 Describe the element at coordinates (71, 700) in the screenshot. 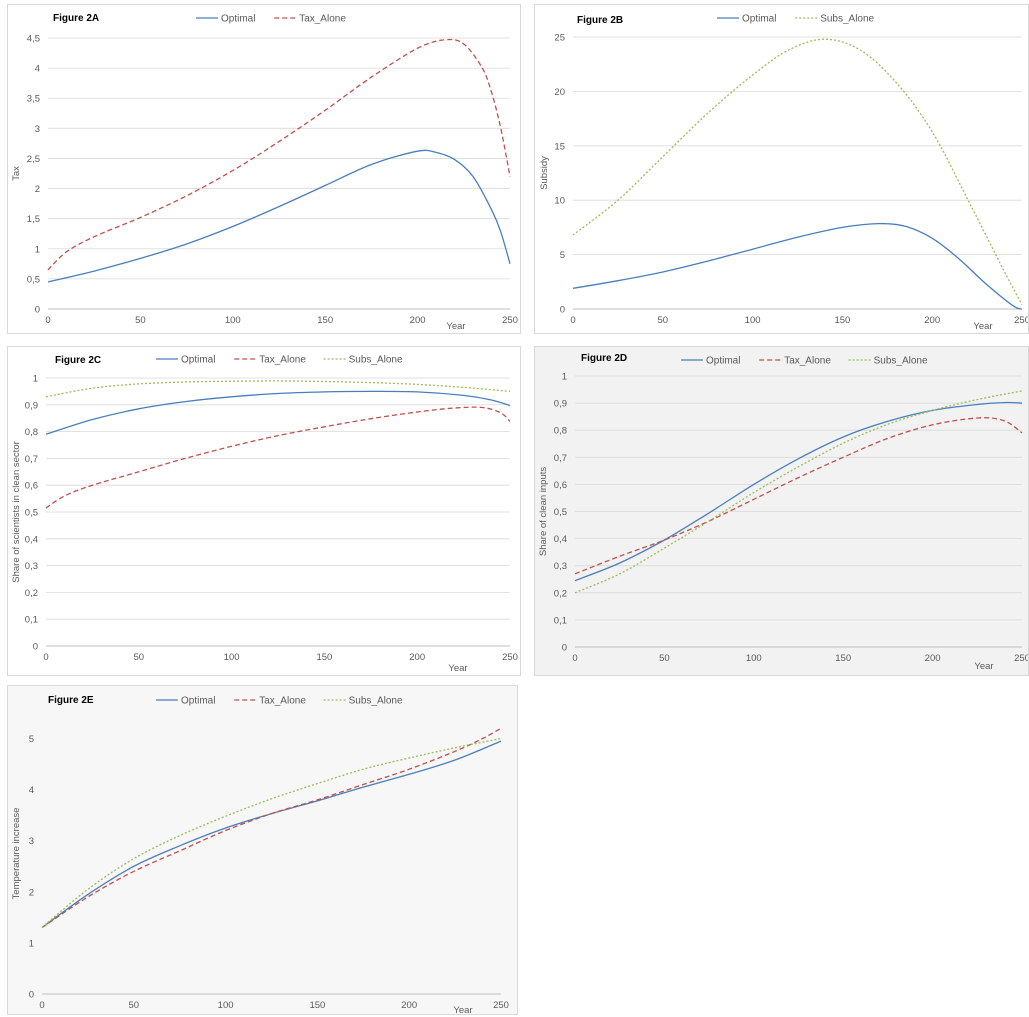

I see `chart-title: Figure 2E` at that location.